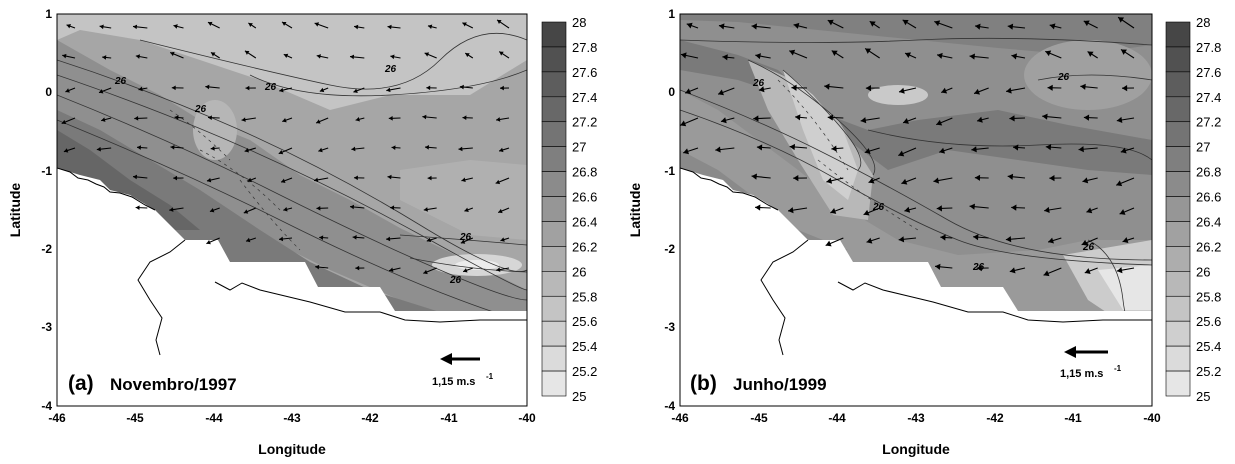 The image size is (1235, 464). I want to click on panel-title: Junho/1999, so click(780, 384).